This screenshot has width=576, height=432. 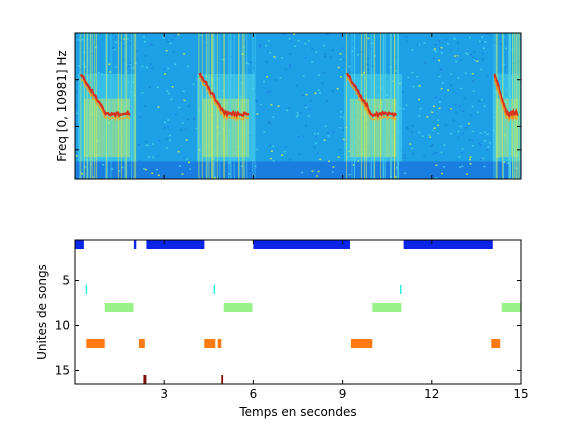 I want to click on unit-8-bar, so click(x=387, y=307).